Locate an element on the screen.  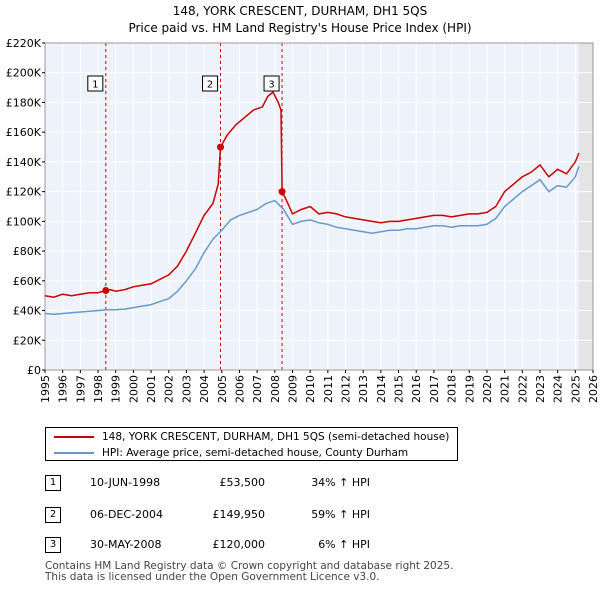
x-tick-label: 2025 is located at coordinates (575, 389).